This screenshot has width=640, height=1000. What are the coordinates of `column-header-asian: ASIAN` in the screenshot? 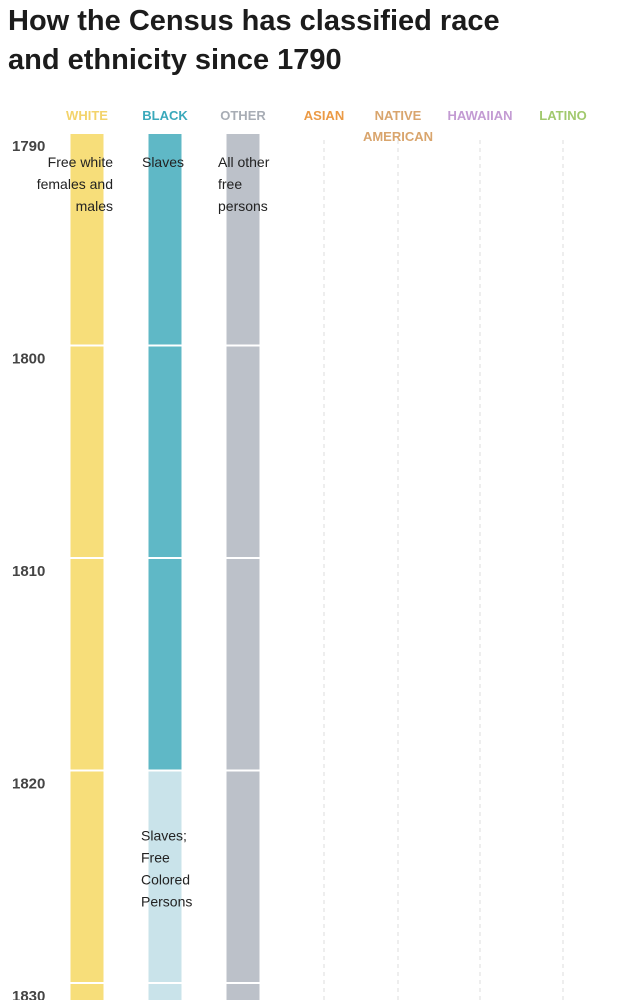 It's located at (324, 115).